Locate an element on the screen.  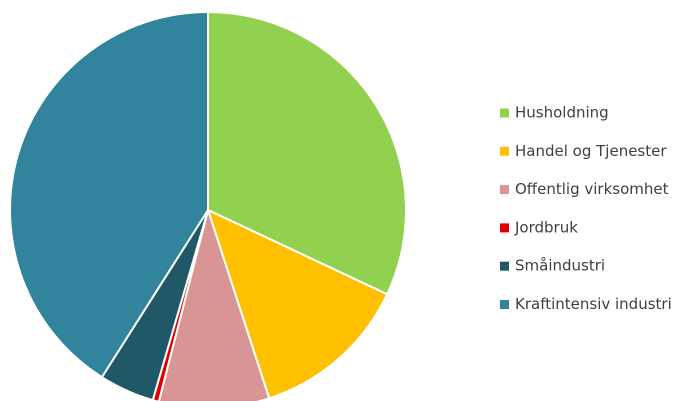
legend-label: Husholdning is located at coordinates (562, 113).